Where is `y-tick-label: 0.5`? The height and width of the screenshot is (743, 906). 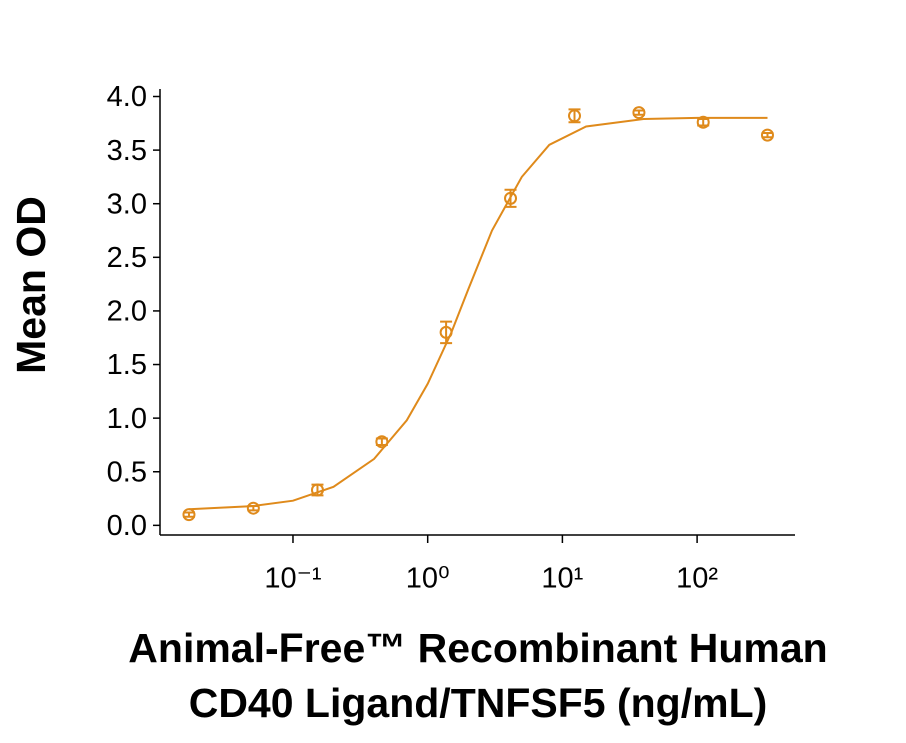
y-tick-label: 0.5 is located at coordinates (127, 472).